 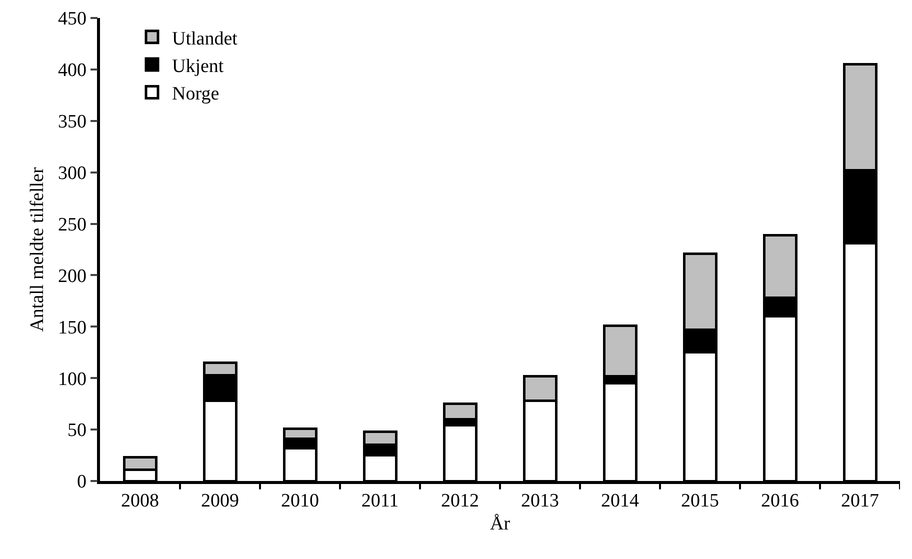 I want to click on x-axis-title: År, so click(x=500, y=523).